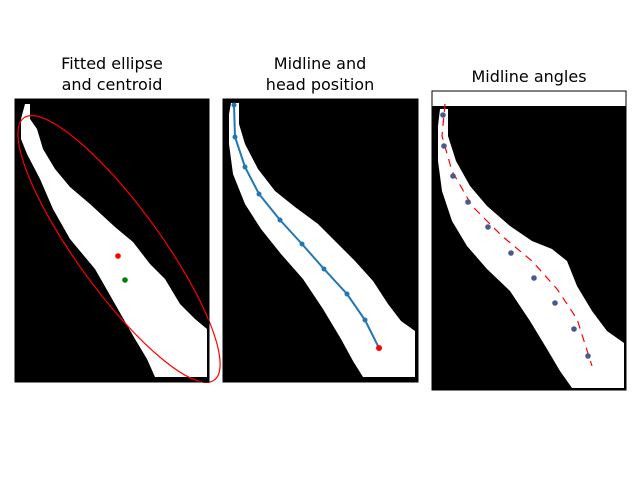 The image size is (640, 480). I want to click on panel-1-title: Fitted ellipse and centroid, so click(112, 74).